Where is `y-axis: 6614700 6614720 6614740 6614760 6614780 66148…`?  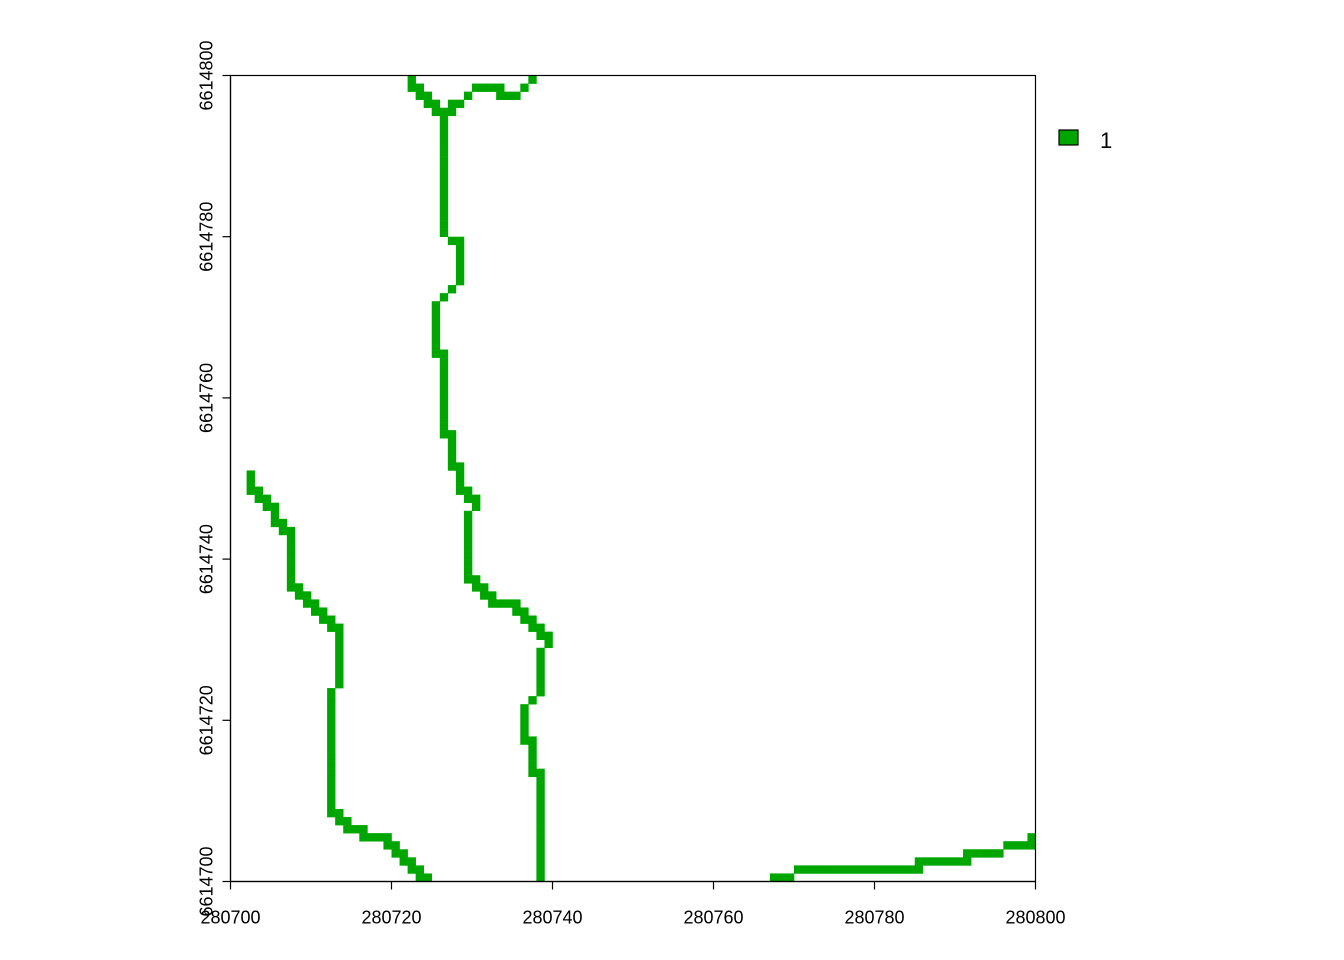 y-axis: 6614700 6614720 6614740 6614760 6614780 66148… is located at coordinates (214, 478).